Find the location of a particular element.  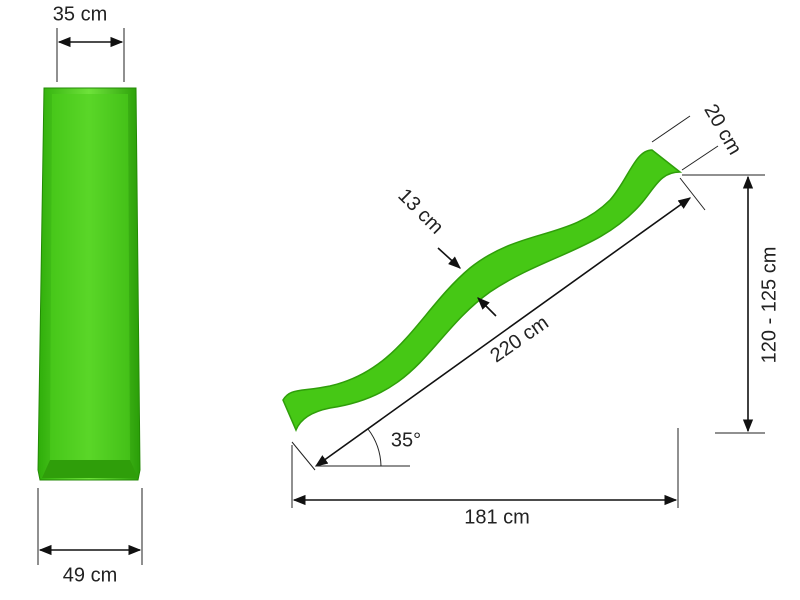

base-length-label: 181 cm is located at coordinates (497, 517).